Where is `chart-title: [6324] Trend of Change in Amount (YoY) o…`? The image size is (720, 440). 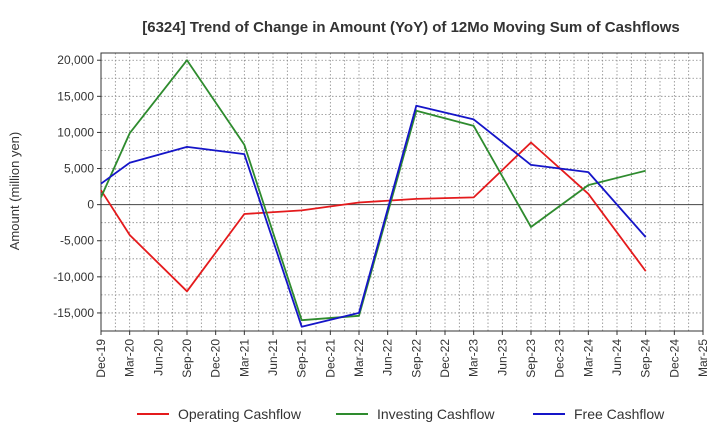 chart-title: [6324] Trend of Change in Amount (YoY) o… is located at coordinates (411, 27).